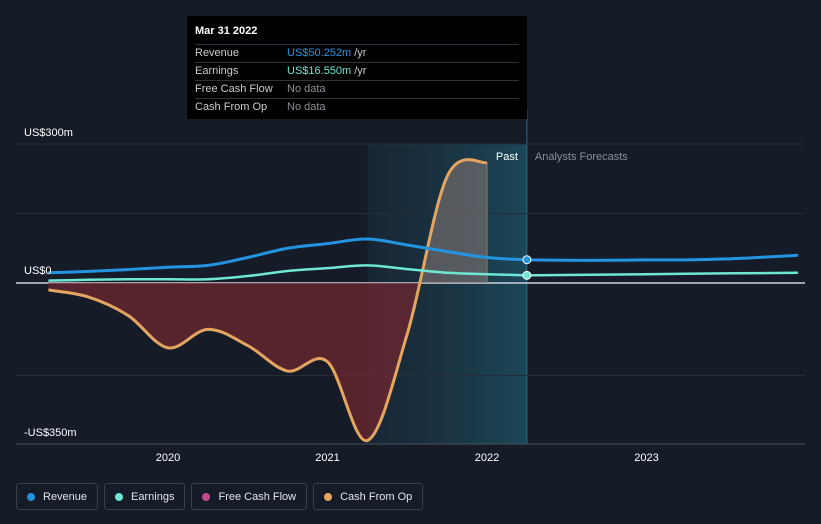  I want to click on legend-item-revenue: Revenue, so click(57, 496).